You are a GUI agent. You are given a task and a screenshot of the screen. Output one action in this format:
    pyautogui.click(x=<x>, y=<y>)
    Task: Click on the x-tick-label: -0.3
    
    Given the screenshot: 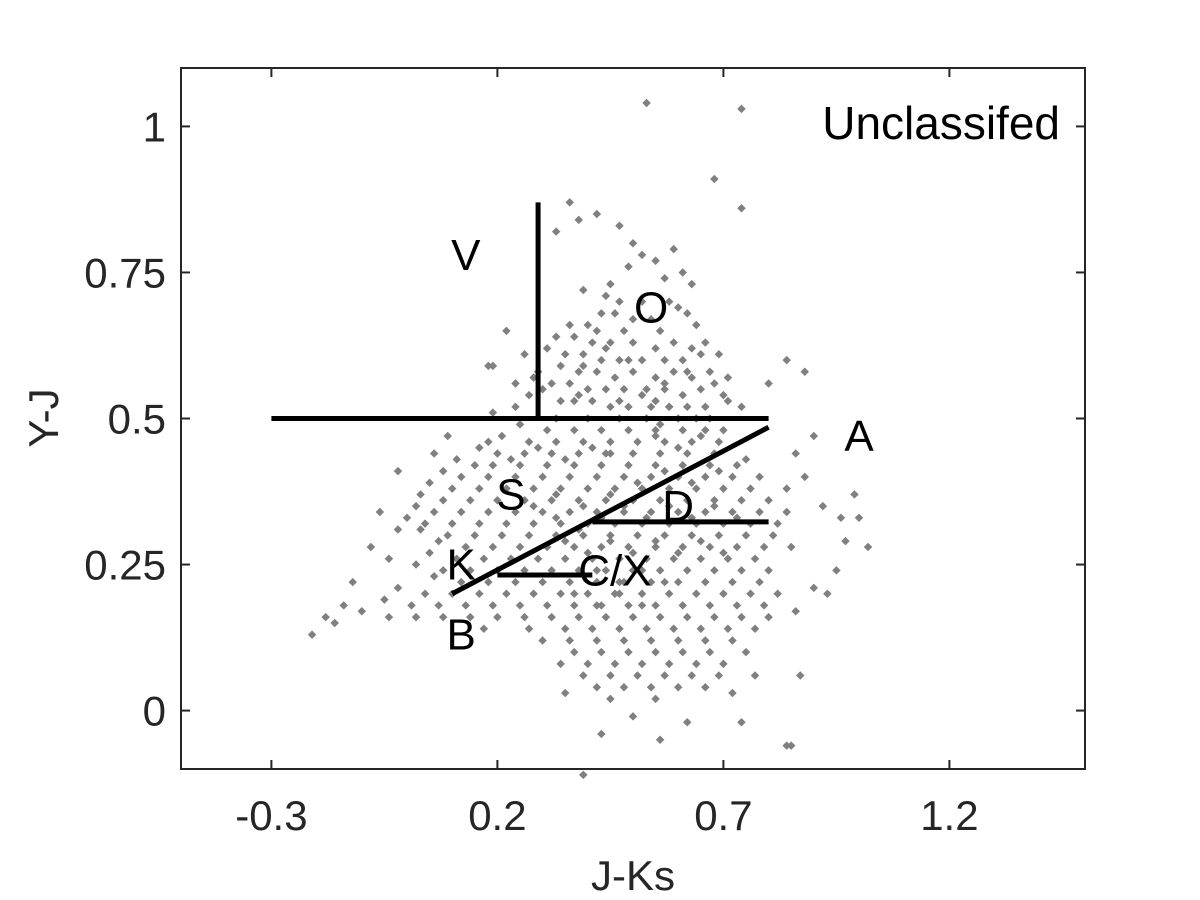 What is the action you would take?
    pyautogui.click(x=271, y=815)
    